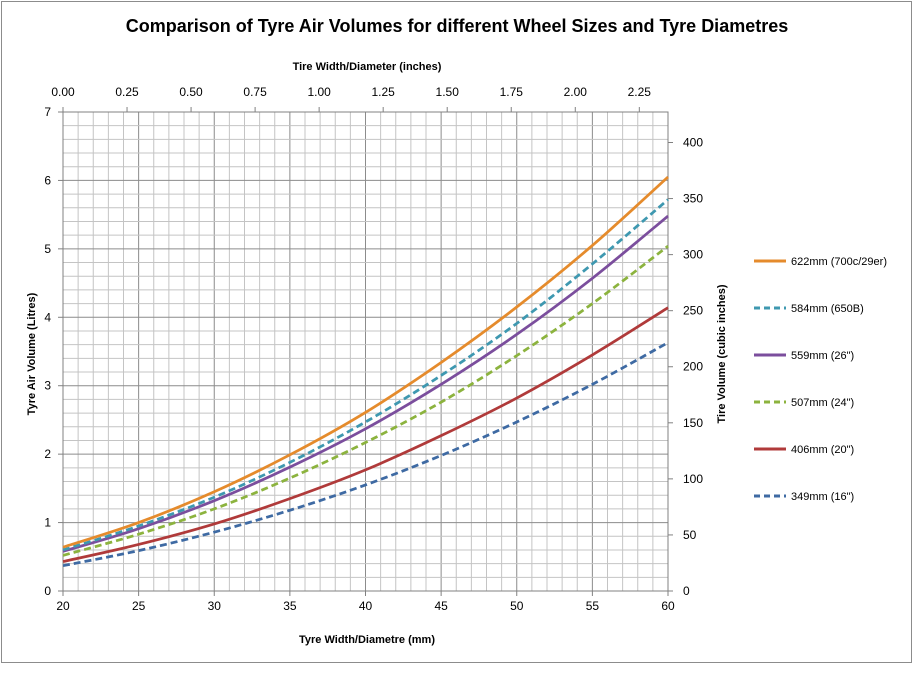 Image resolution: width=913 pixels, height=684 pixels. What do you see at coordinates (693, 142) in the screenshot?
I see `y2-tick-label: 400` at bounding box center [693, 142].